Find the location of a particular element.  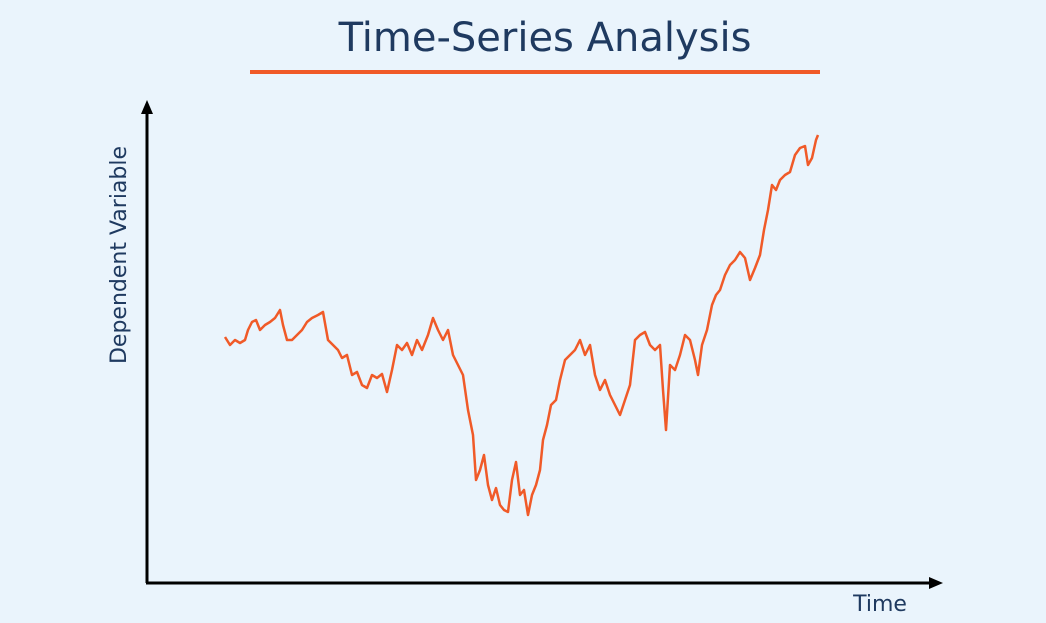

y-axis-label: Dependent Variable is located at coordinates (119, 255).